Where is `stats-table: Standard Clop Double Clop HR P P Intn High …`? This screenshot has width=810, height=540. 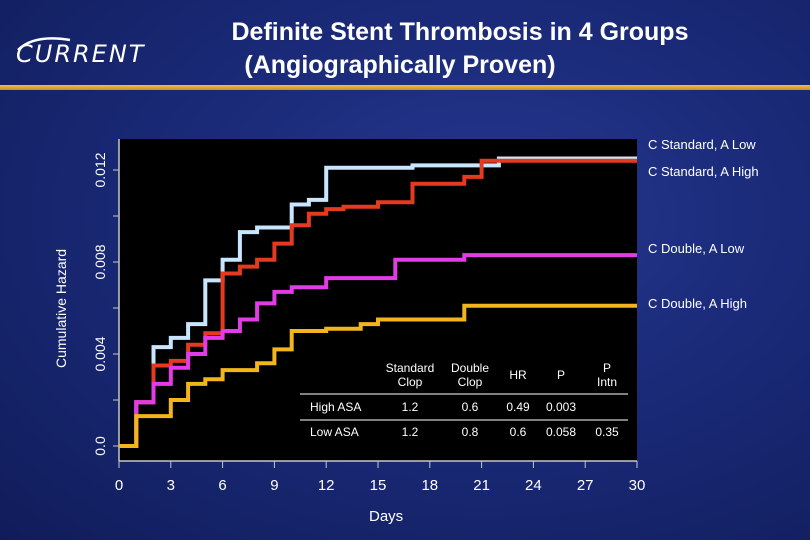 stats-table: Standard Clop Double Clop HR P P Intn High … is located at coordinates (464, 400).